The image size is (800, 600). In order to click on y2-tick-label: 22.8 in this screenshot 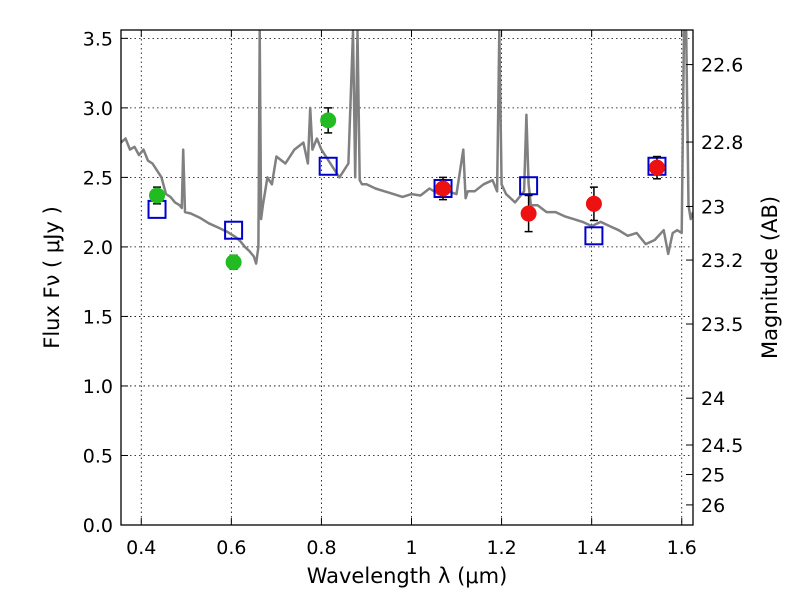, I will do `click(722, 143)`.